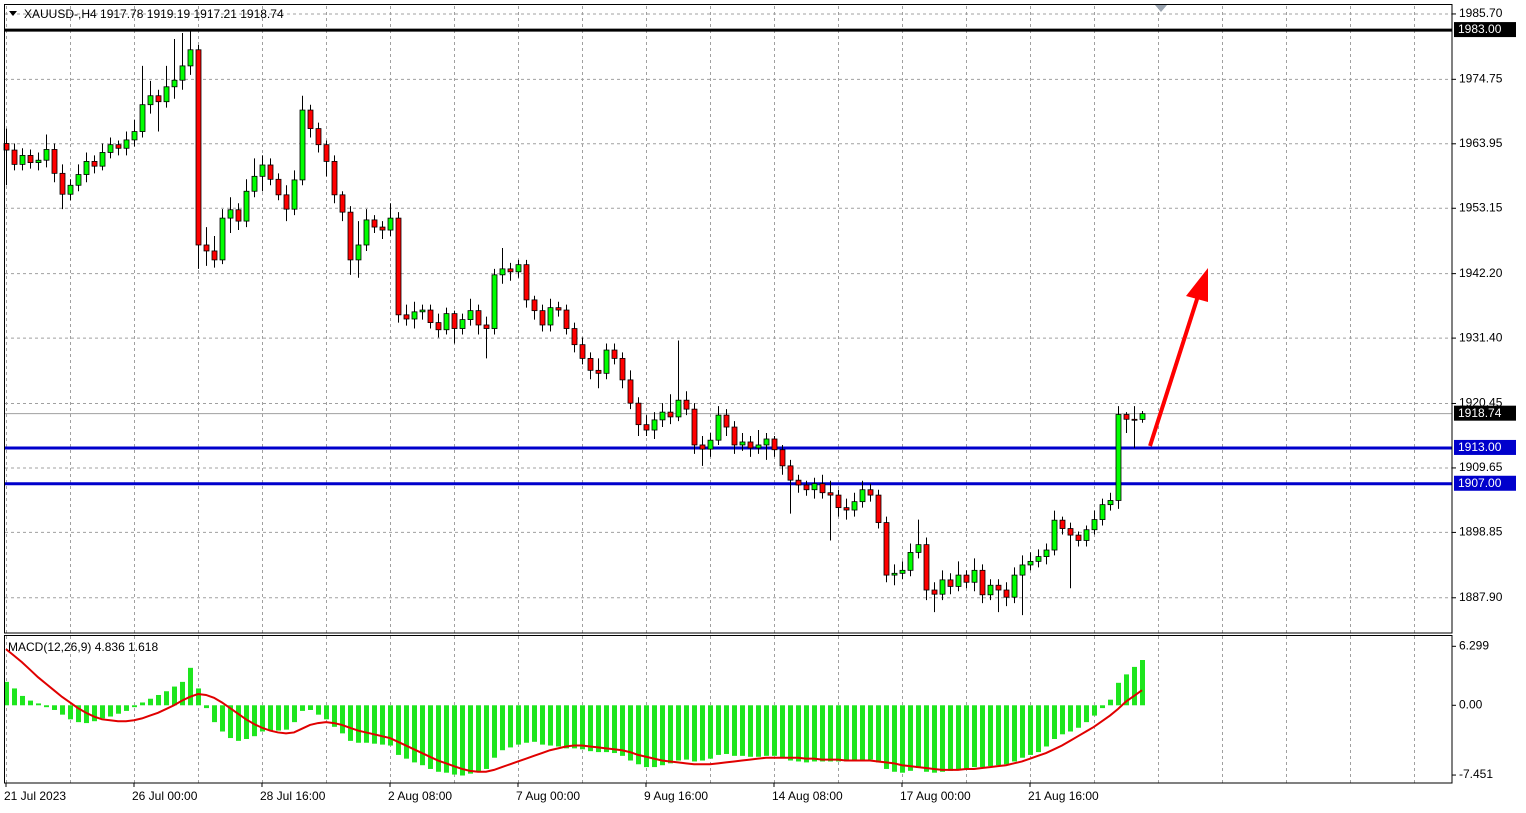  What do you see at coordinates (1481, 597) in the screenshot?
I see `y-tick-label: 1887.90` at bounding box center [1481, 597].